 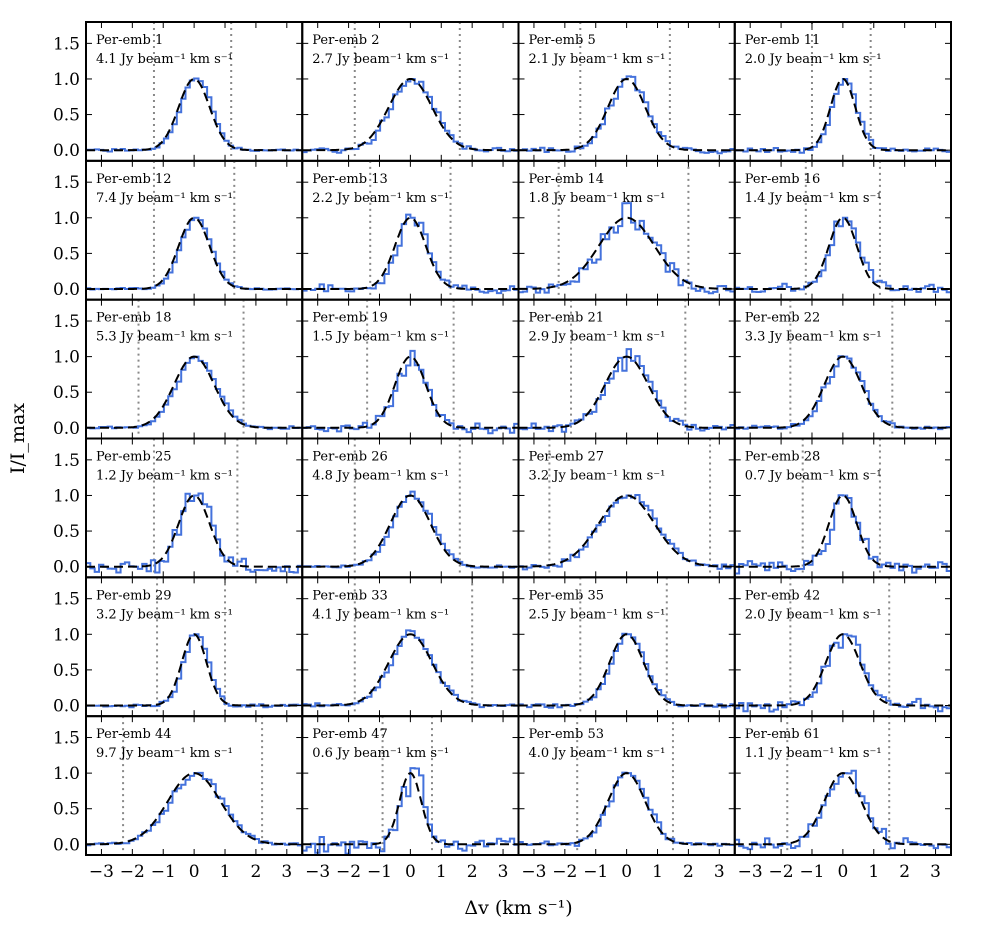 What do you see at coordinates (132, 872) in the screenshot?
I see `x-tick-label: −2` at bounding box center [132, 872].